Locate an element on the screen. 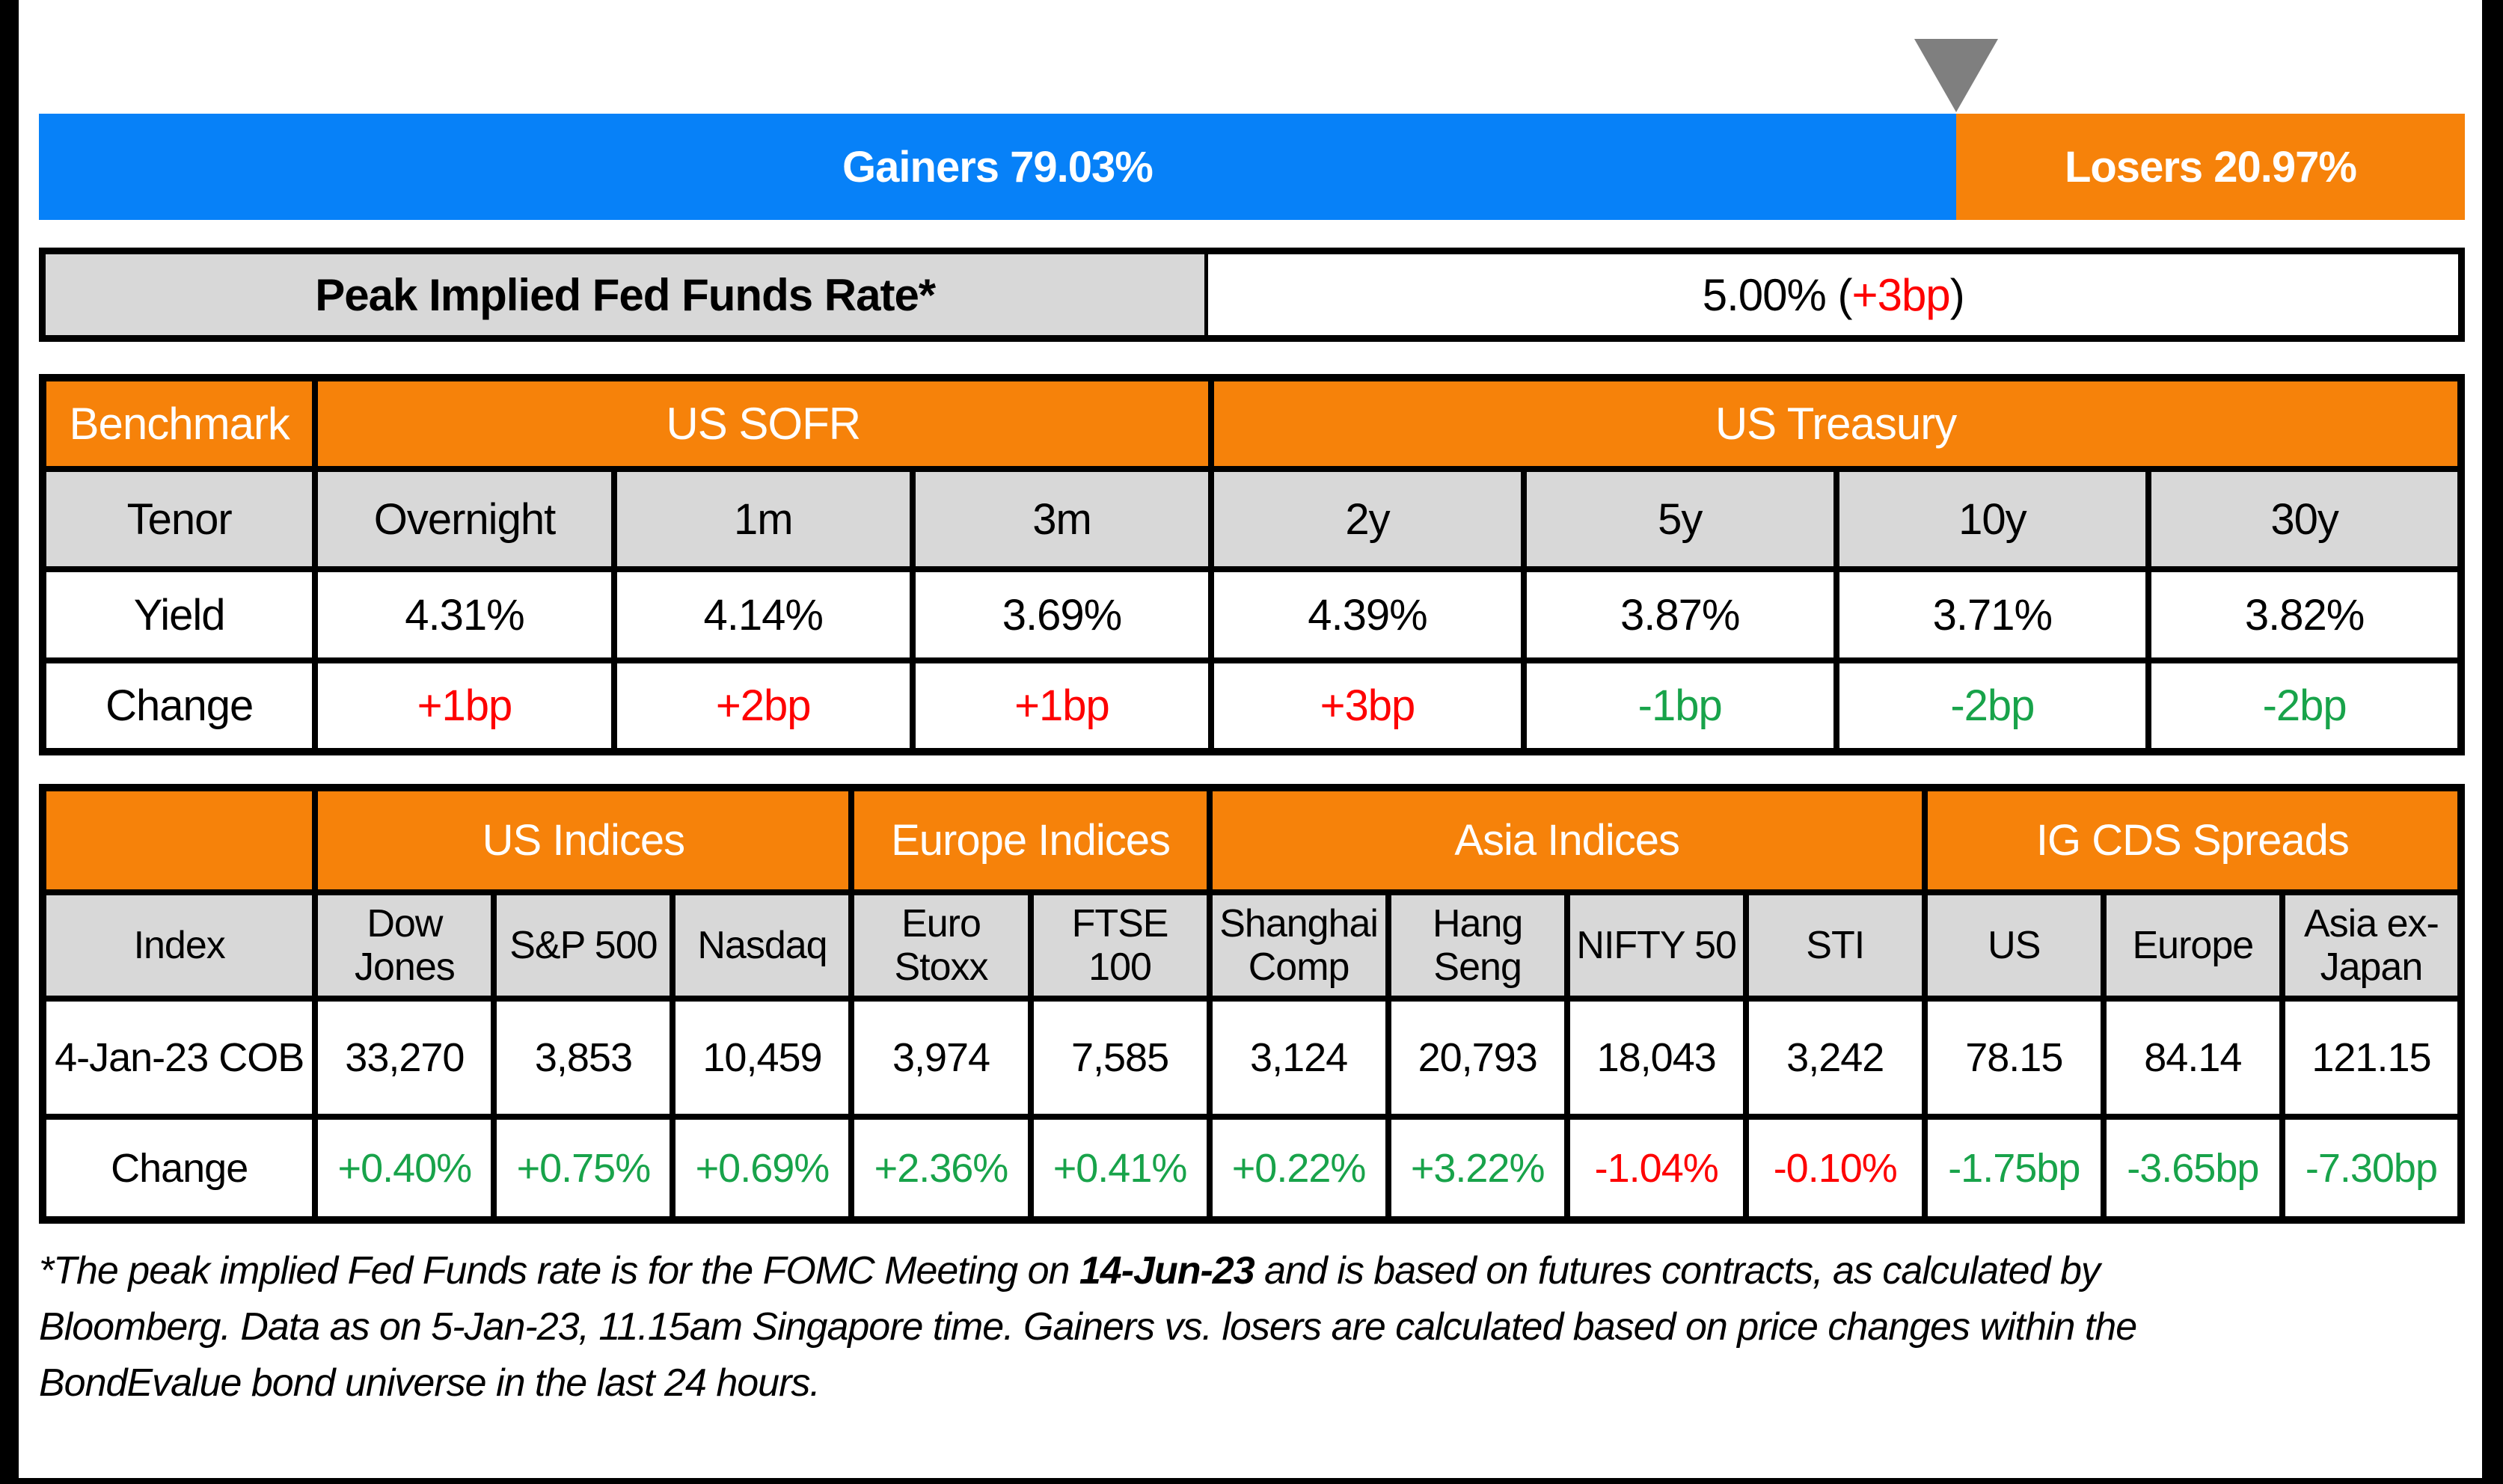 This screenshot has height=1484, width=2503. index-change-cell: -1.75bp is located at coordinates (2014, 1168).